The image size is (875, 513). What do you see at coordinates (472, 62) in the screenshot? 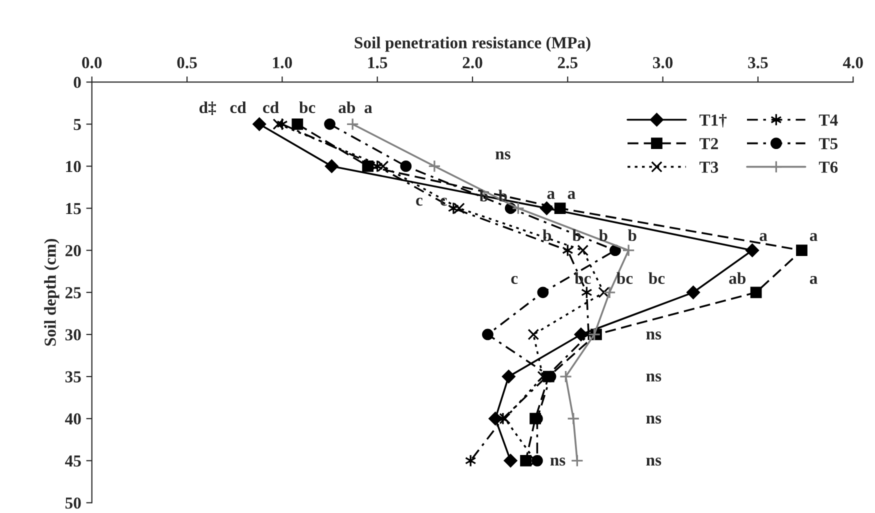
I see `x-tick-label: 2.0` at bounding box center [472, 62].